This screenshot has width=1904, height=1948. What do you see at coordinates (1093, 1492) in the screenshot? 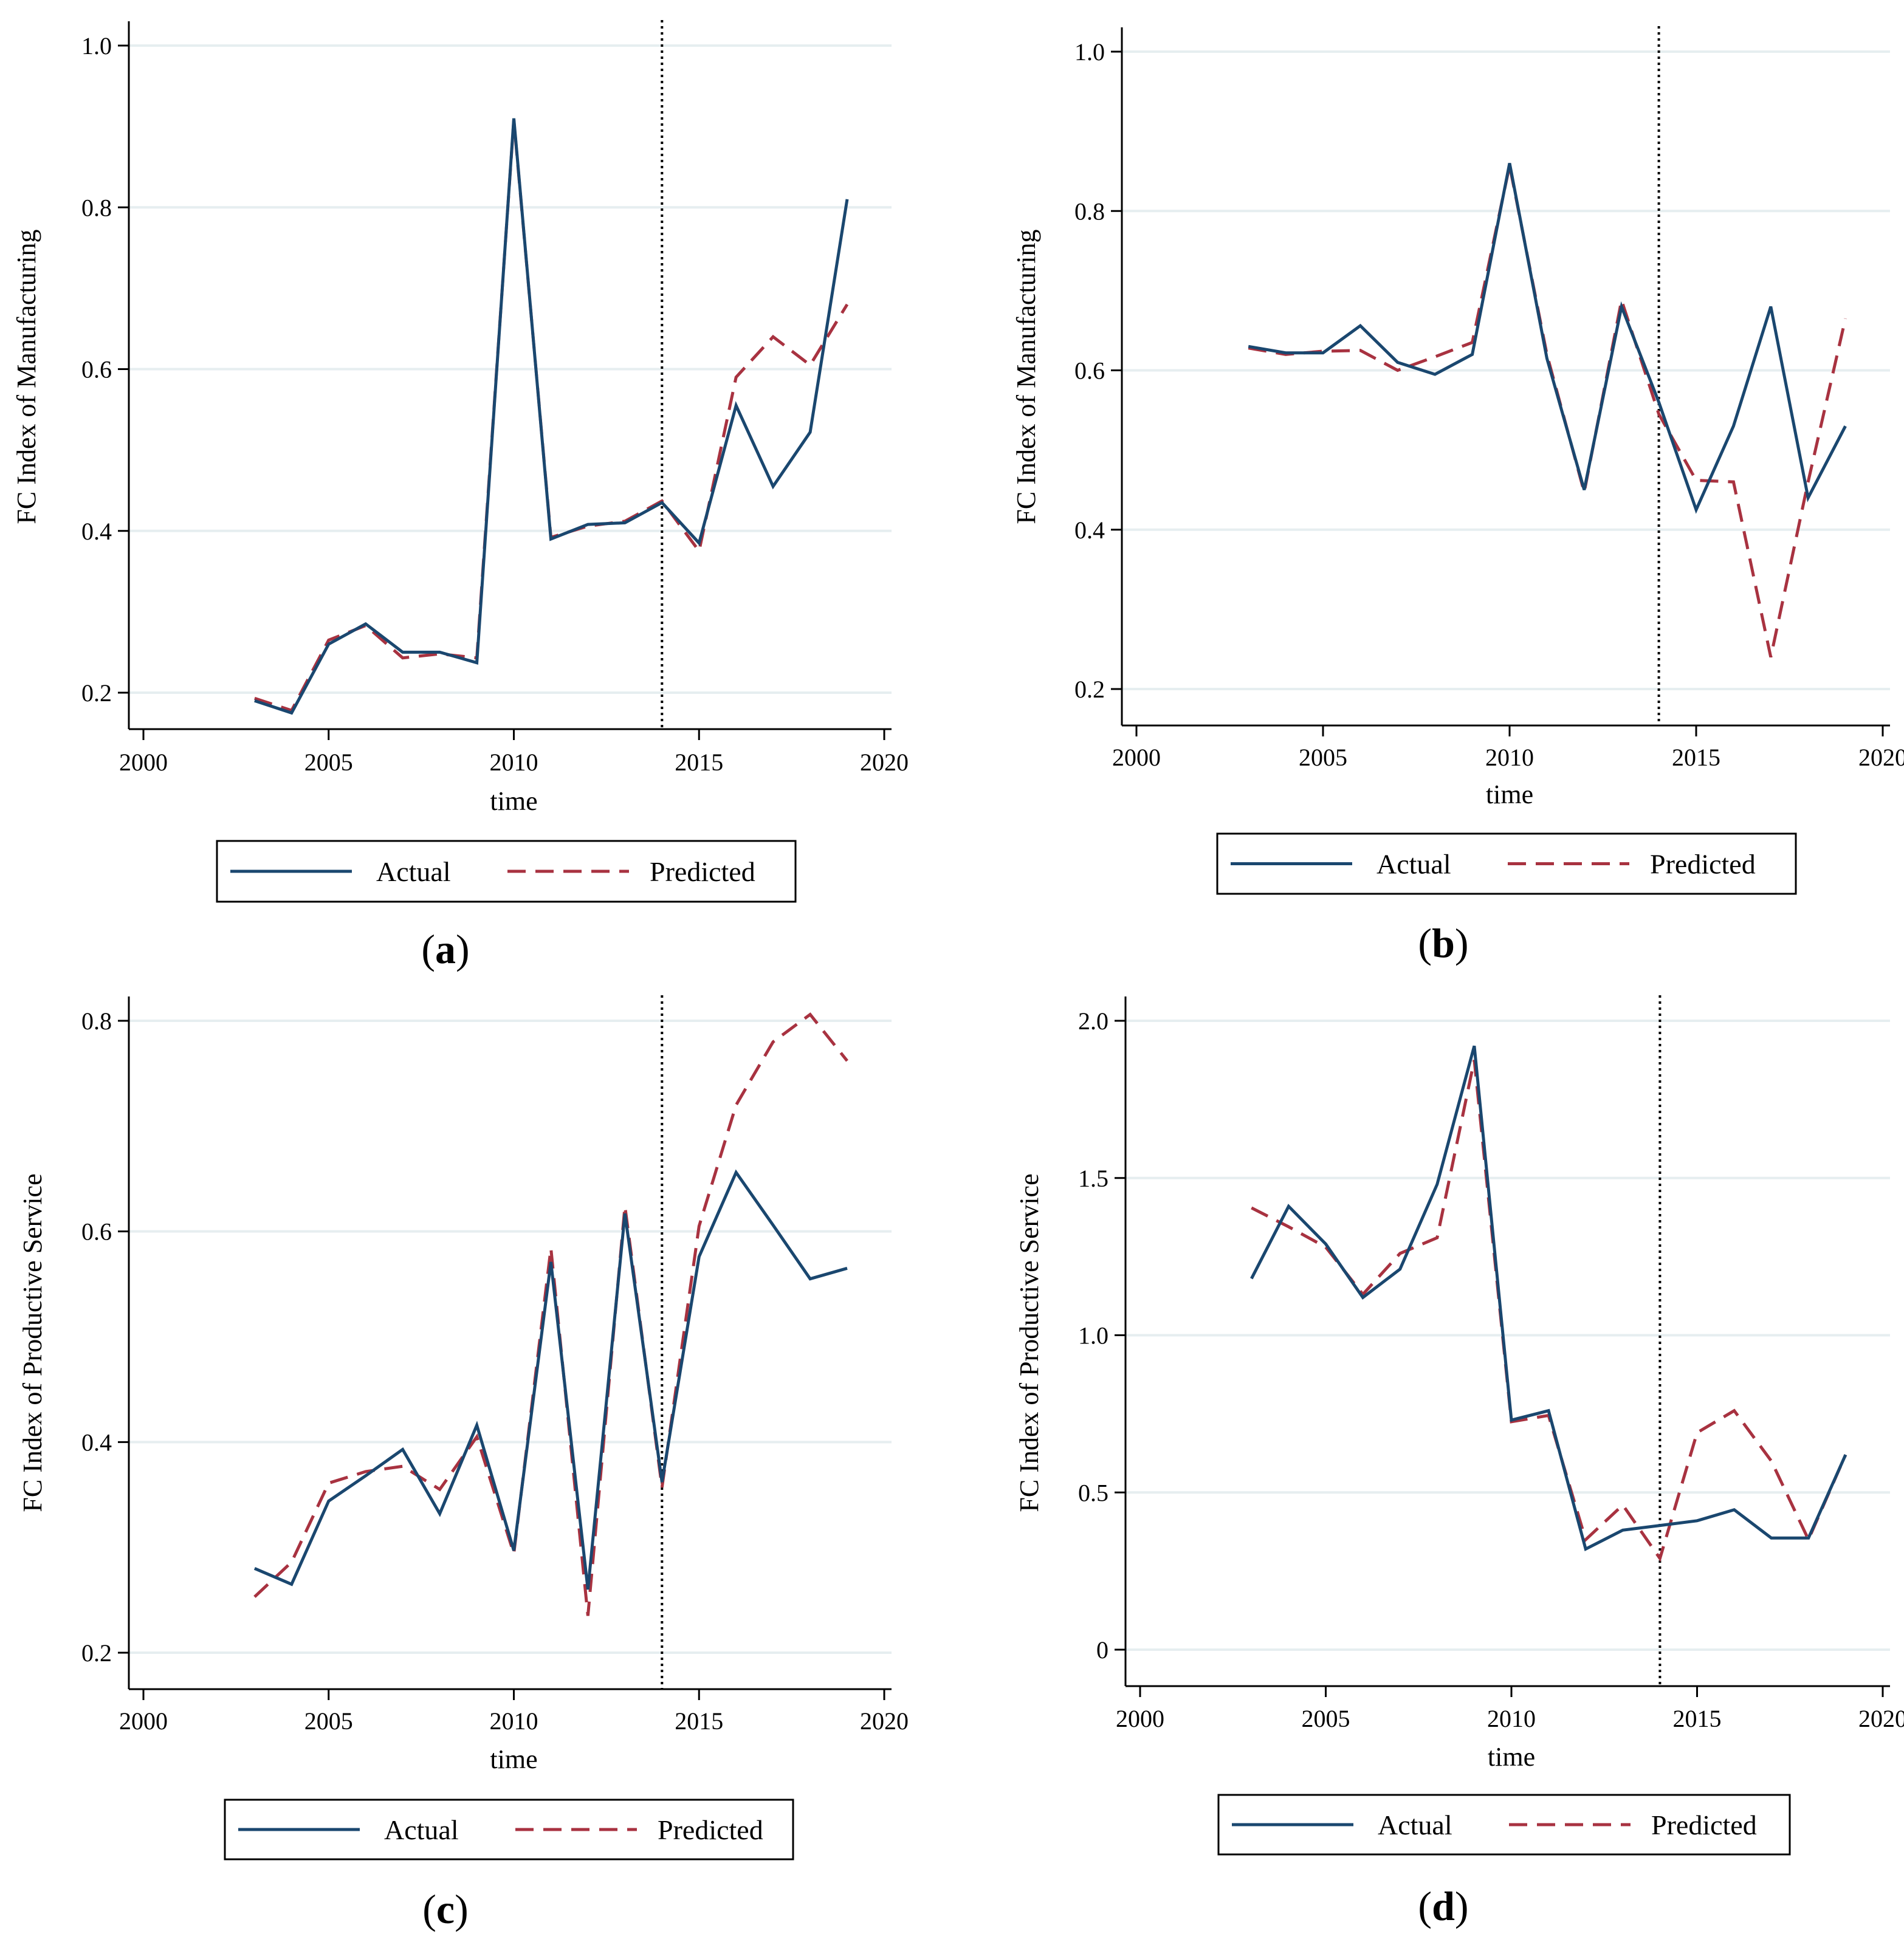
I see `y-tick-label: 0.5` at bounding box center [1093, 1492].